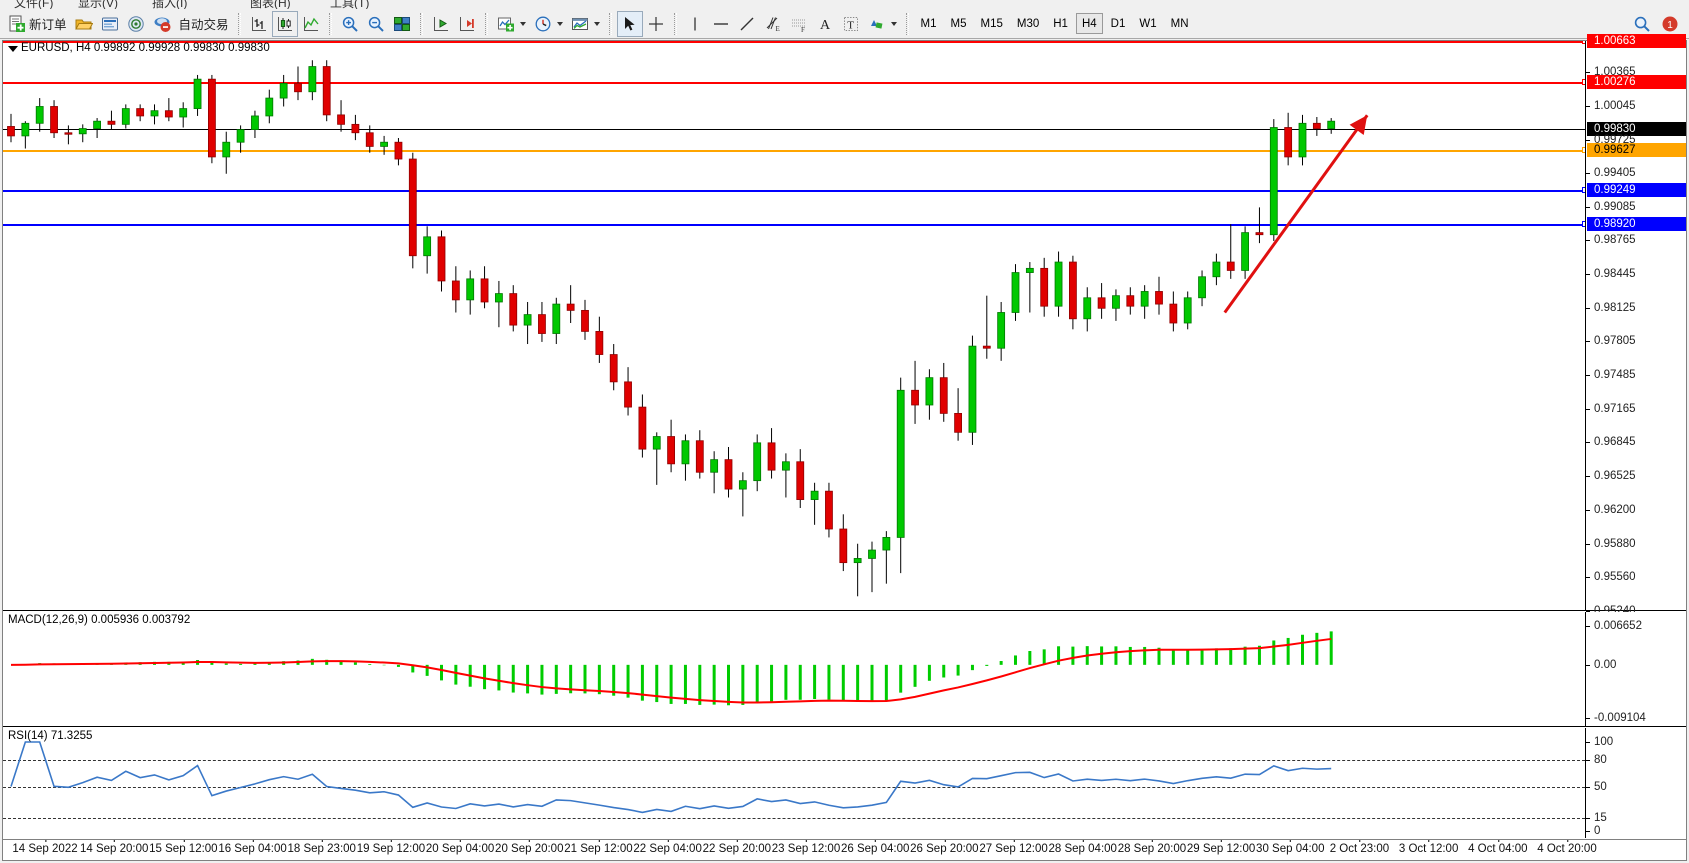 The width and height of the screenshot is (1689, 863). Describe the element at coordinates (1567, 847) in the screenshot. I see `time-tick-label: 4 Oct 20:00` at that location.